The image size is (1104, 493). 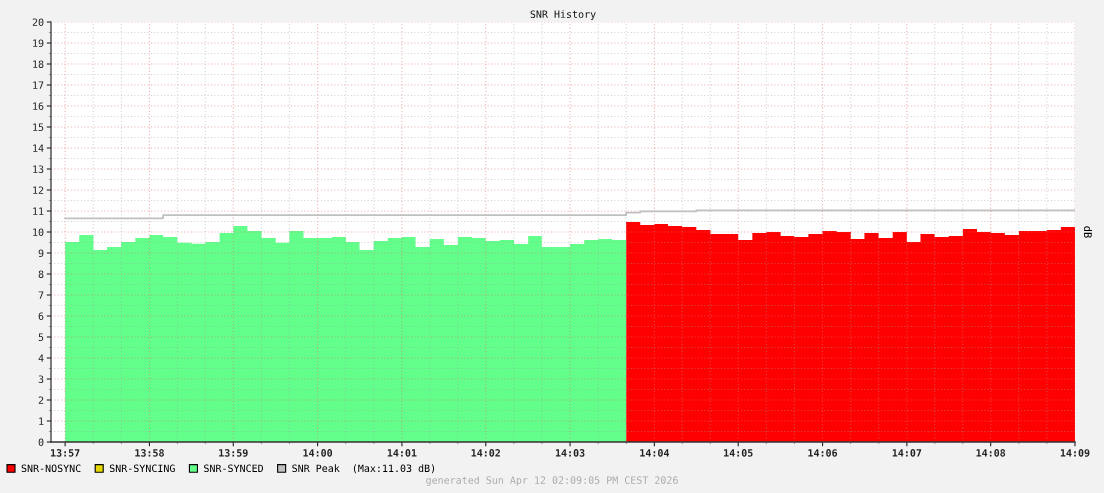 What do you see at coordinates (41, 316) in the screenshot?
I see `y-tick-label: 6` at bounding box center [41, 316].